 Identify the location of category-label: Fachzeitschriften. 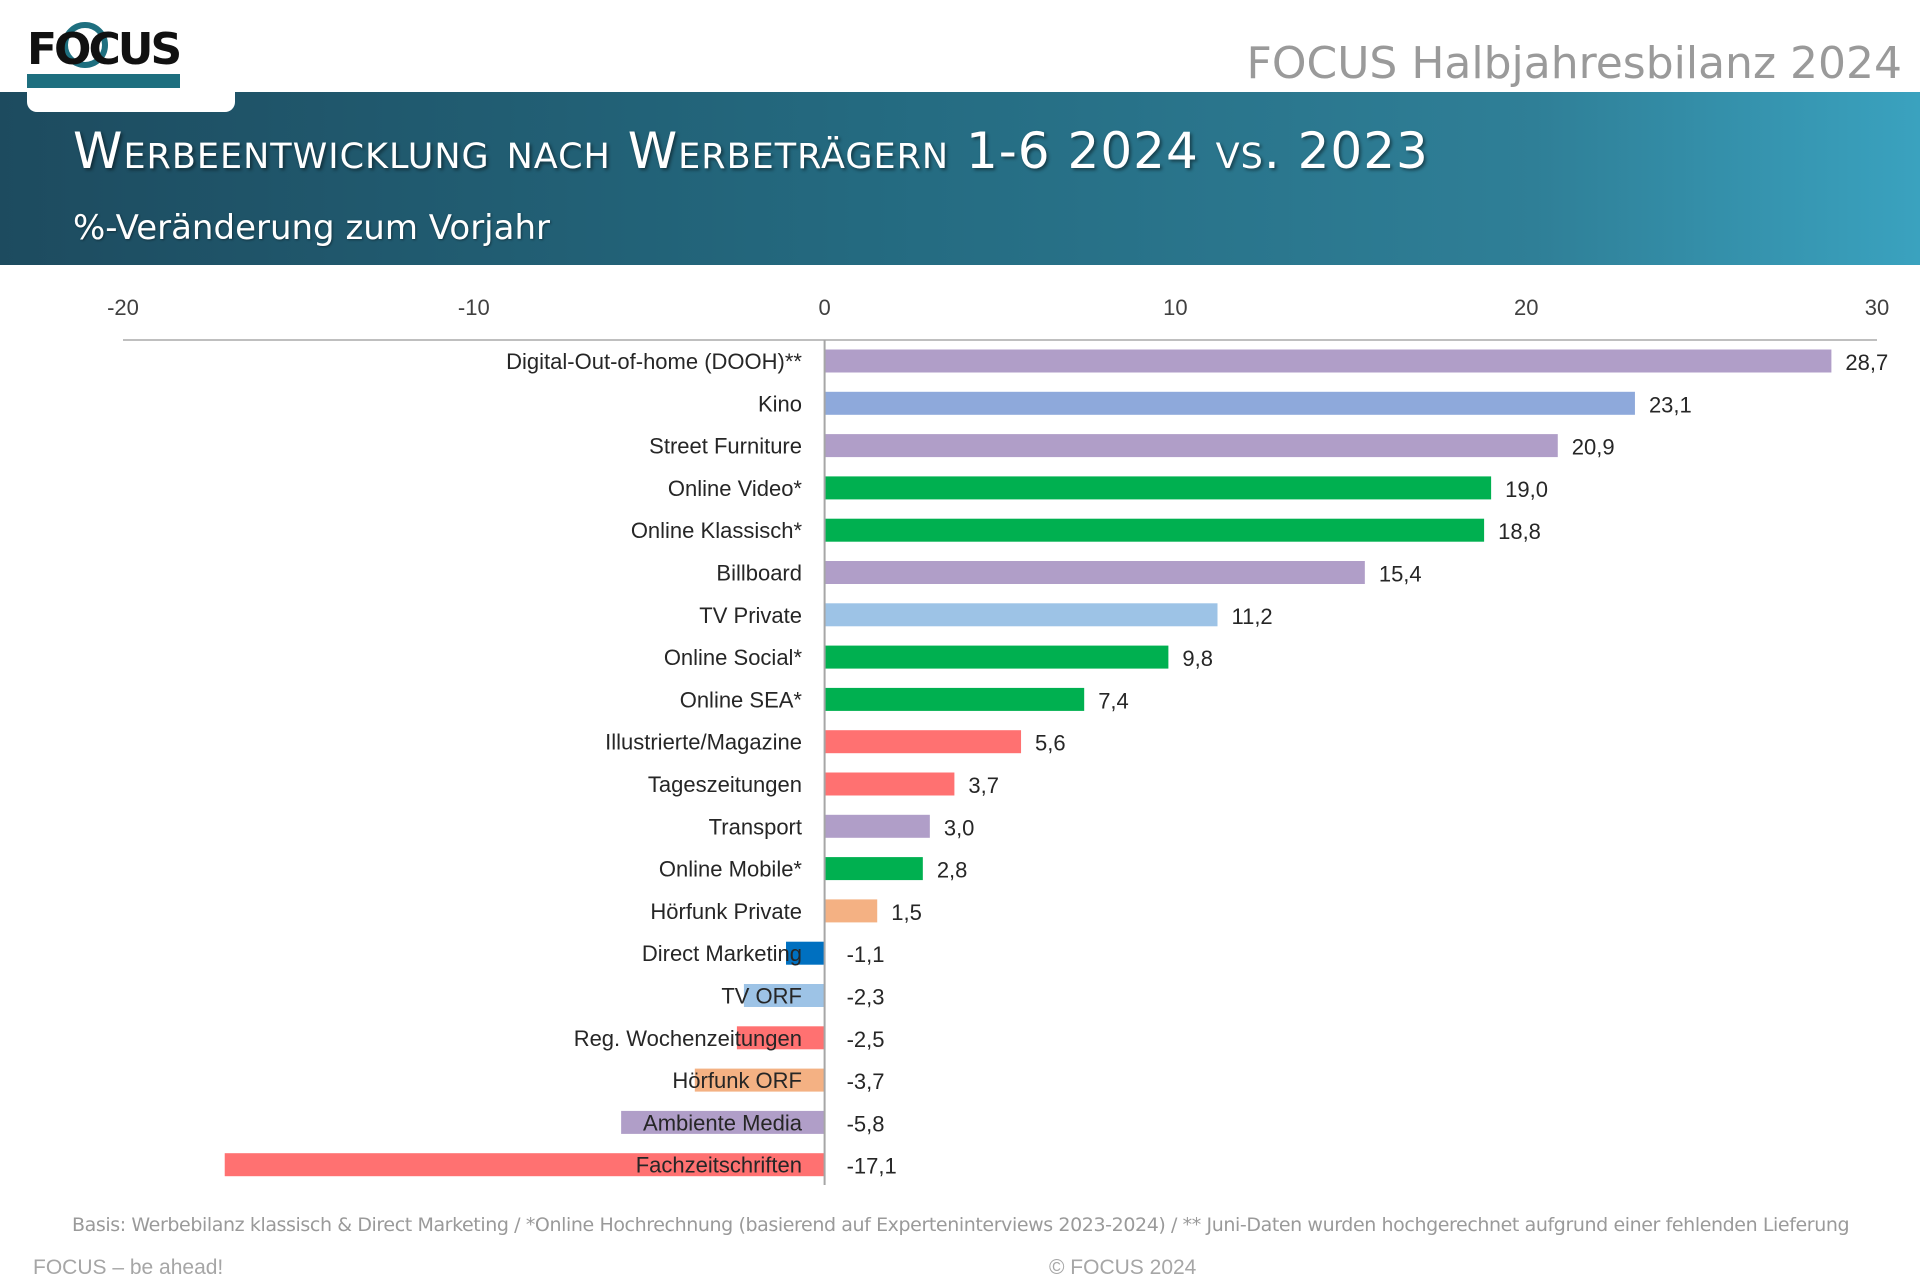
(719, 1165).